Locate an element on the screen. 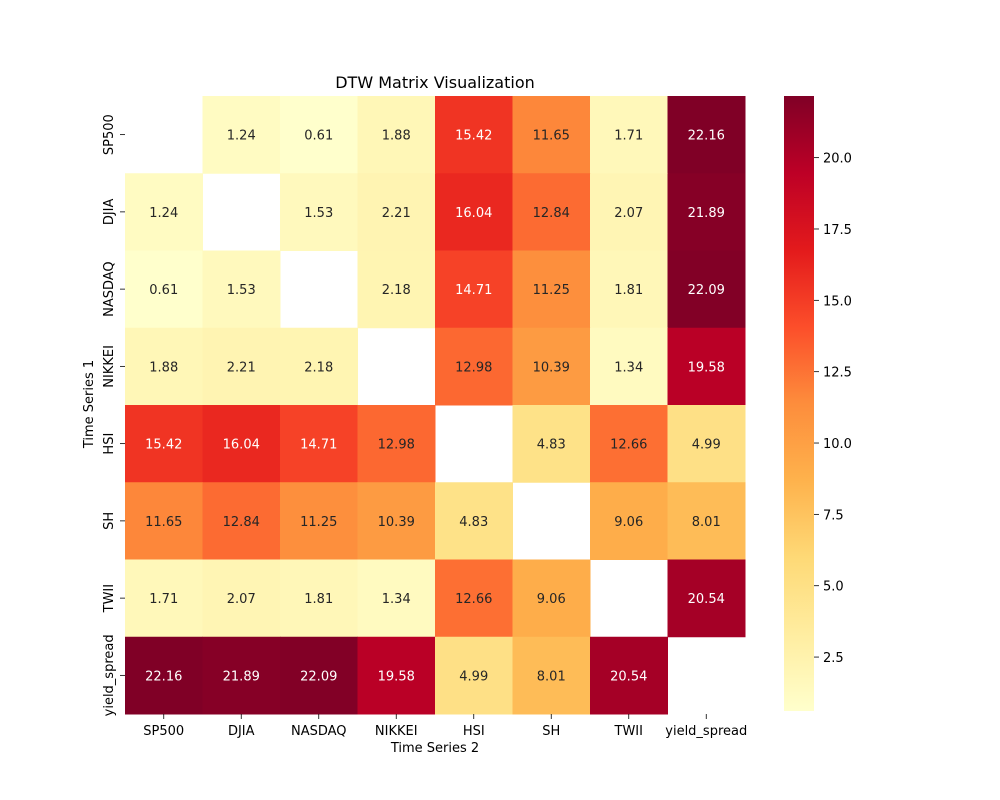 The width and height of the screenshot is (1000, 800). colorbar-tick-label: 2.5 is located at coordinates (833, 658).